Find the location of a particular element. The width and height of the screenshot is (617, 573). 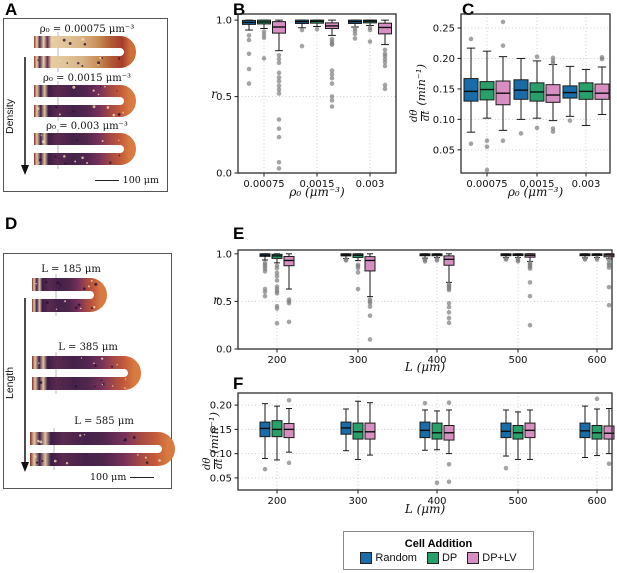

length-image-caption: L = 585 μm is located at coordinates (104, 421).